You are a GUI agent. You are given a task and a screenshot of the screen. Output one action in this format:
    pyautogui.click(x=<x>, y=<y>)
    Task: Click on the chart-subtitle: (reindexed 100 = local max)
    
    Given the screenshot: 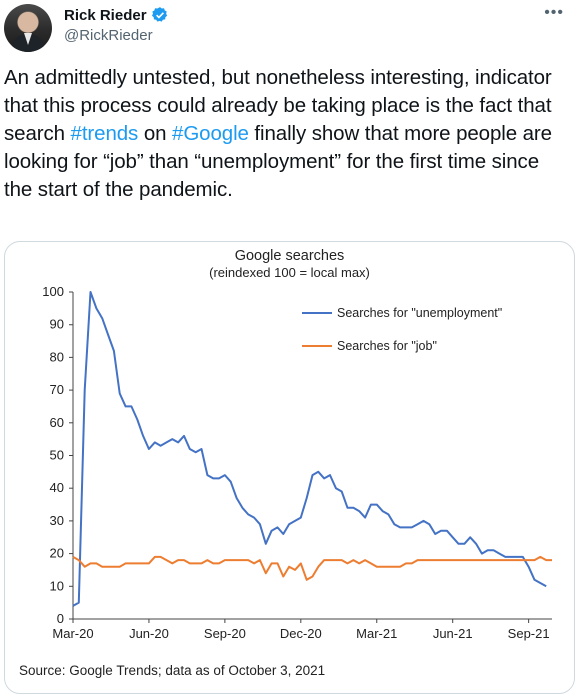 What is the action you would take?
    pyautogui.click(x=289, y=272)
    